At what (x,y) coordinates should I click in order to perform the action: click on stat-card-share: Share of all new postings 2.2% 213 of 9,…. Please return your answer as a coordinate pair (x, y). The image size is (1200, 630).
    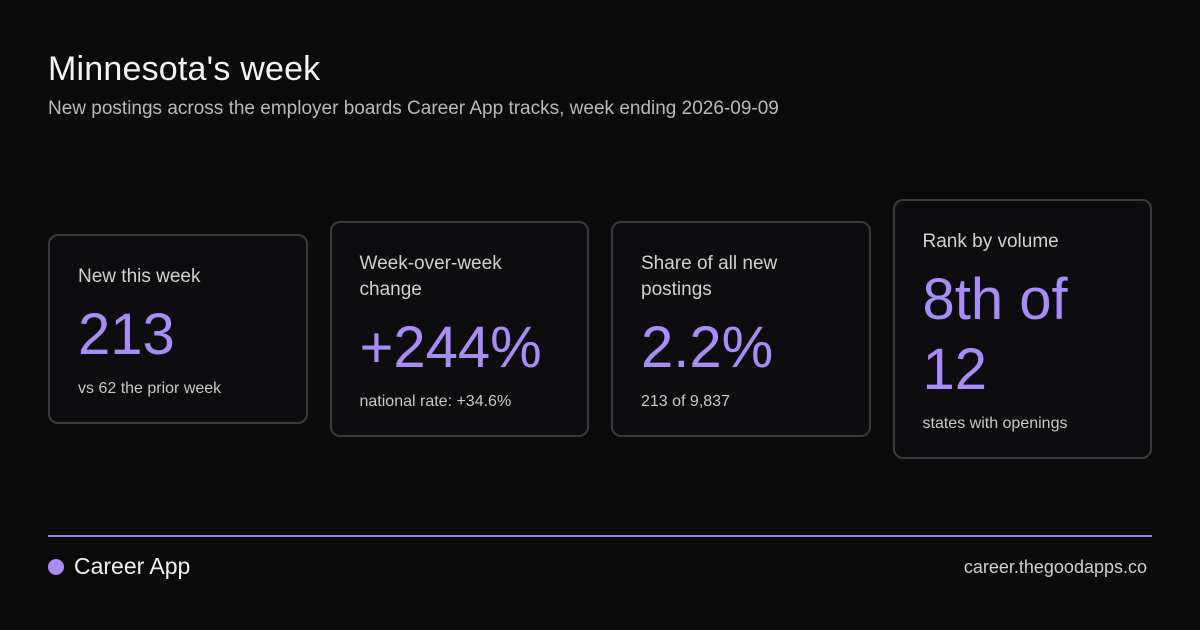
    Looking at the image, I should click on (741, 329).